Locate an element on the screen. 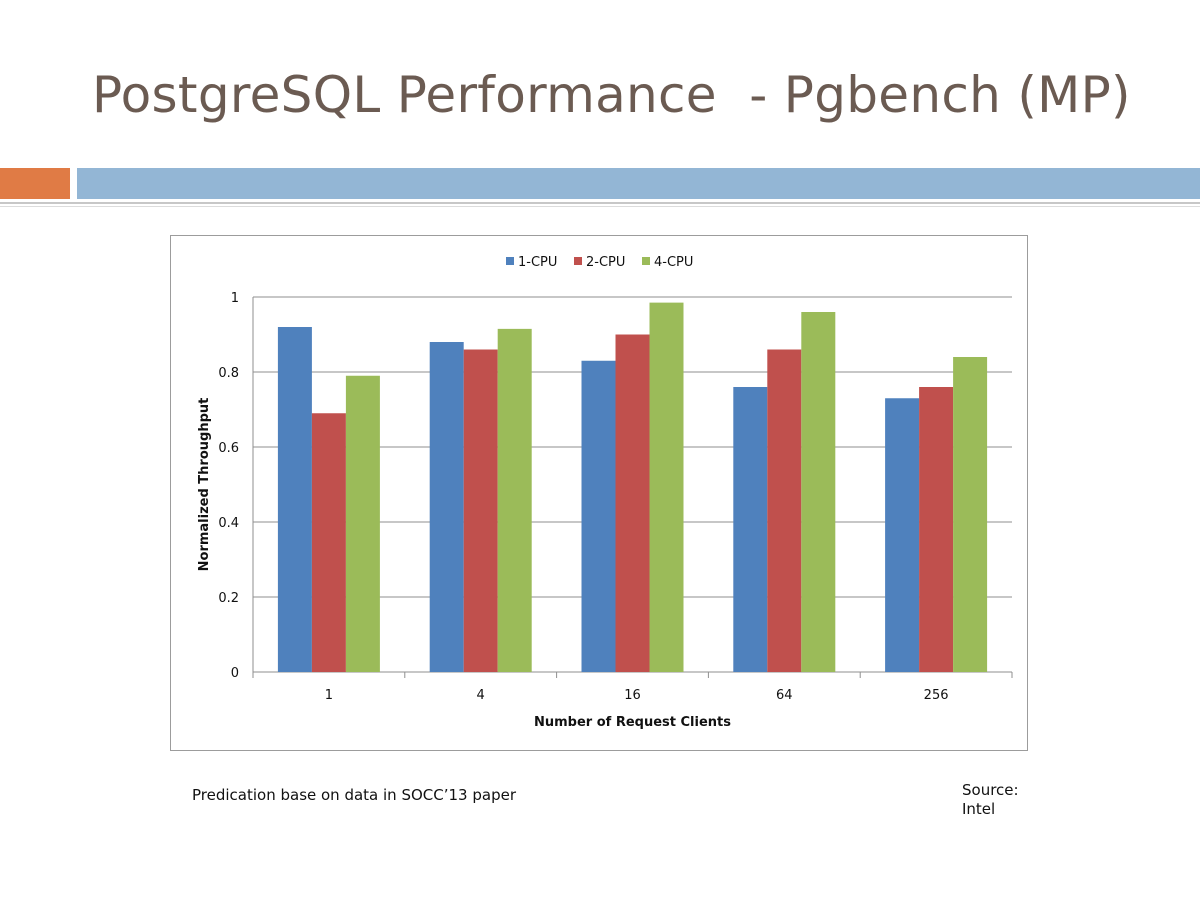 The image size is (1200, 900). x-tick-label: 64 is located at coordinates (784, 695).